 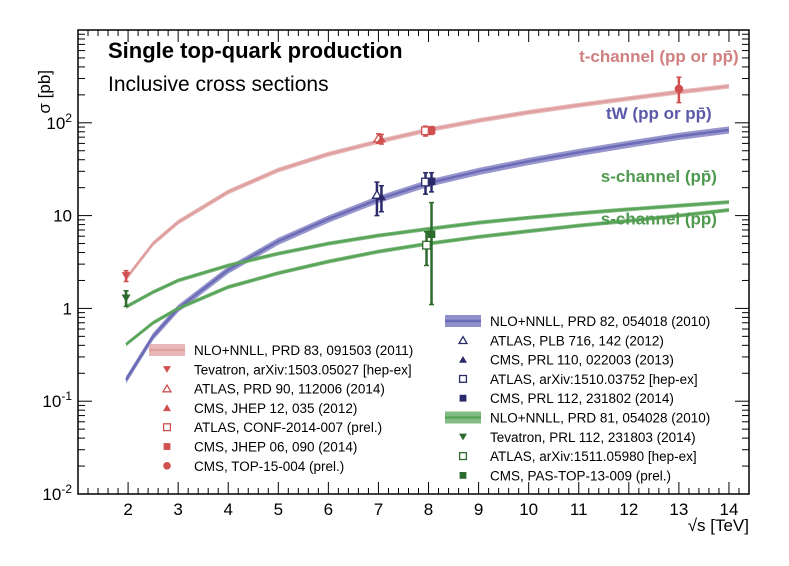 What do you see at coordinates (428, 509) in the screenshot?
I see `x-tick-label: 8` at bounding box center [428, 509].